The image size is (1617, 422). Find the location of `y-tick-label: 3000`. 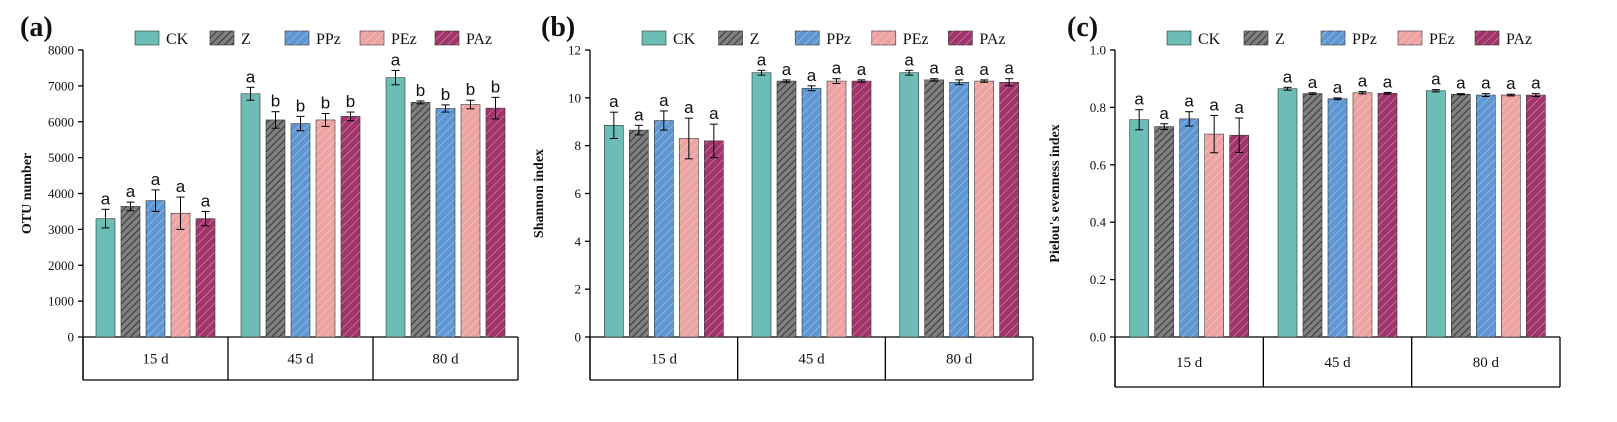

y-tick-label: 3000 is located at coordinates (61, 229).